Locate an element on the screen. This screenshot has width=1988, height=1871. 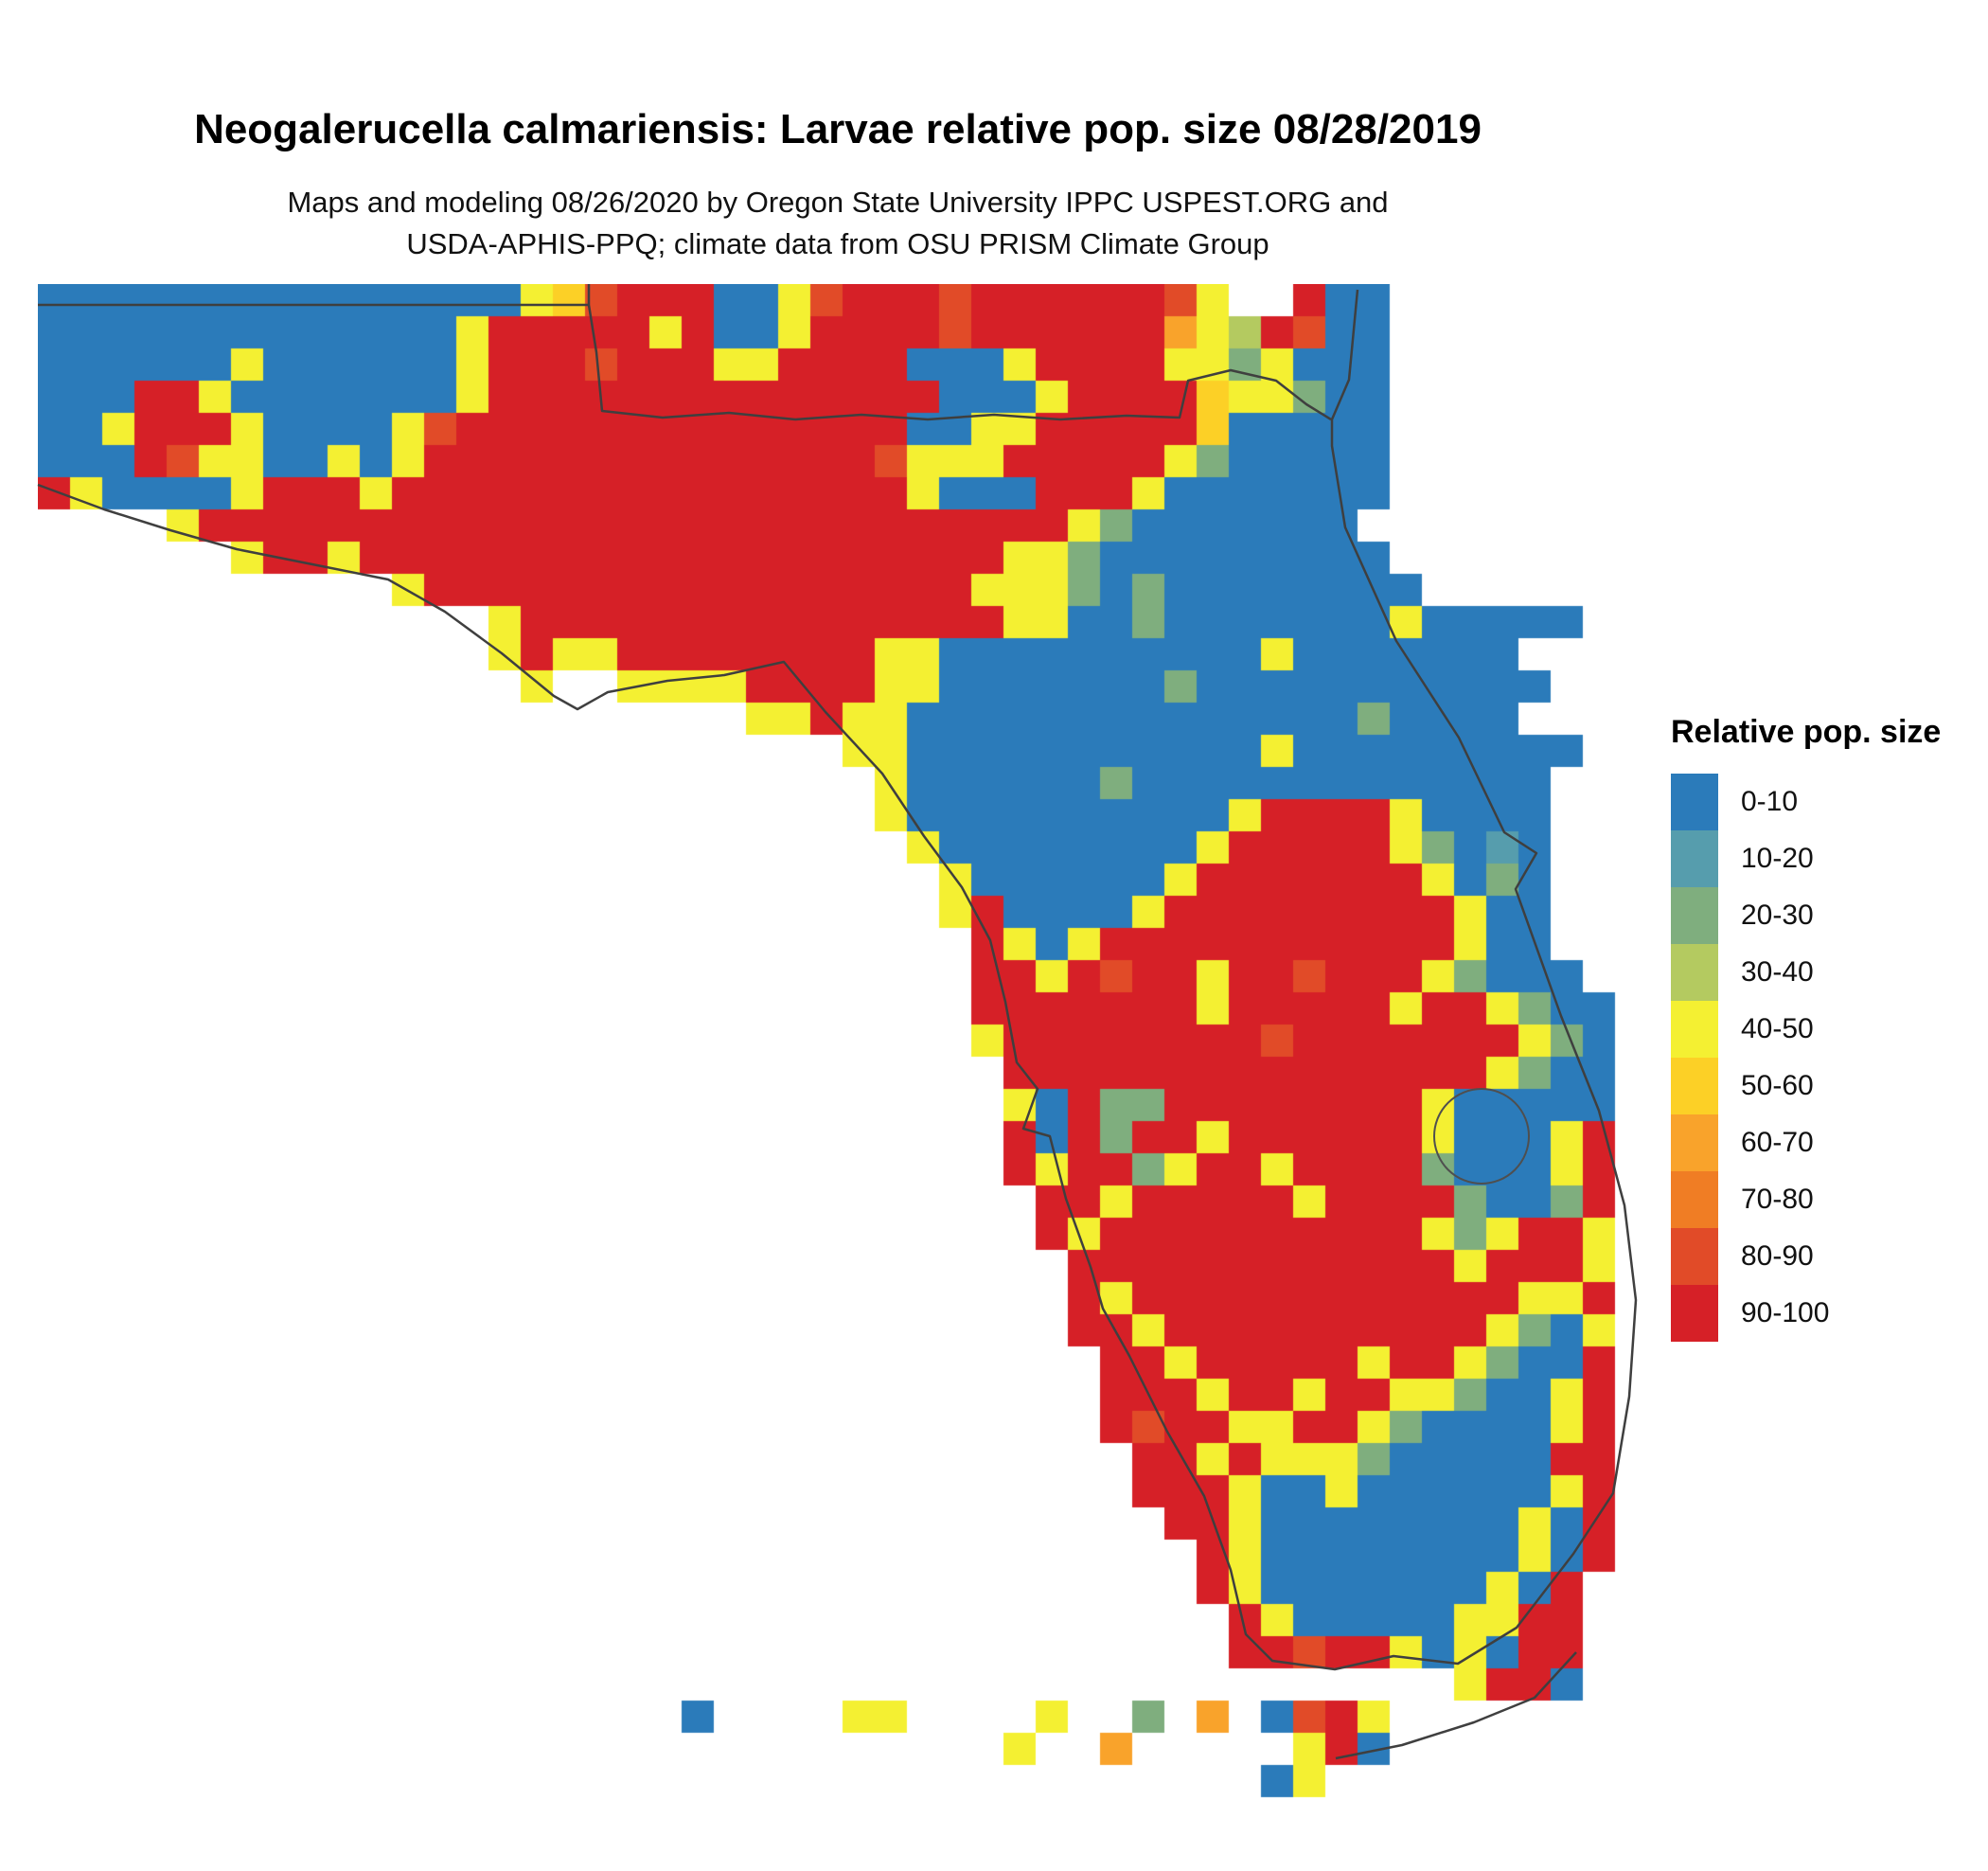
legend-bin-label: 0-10 is located at coordinates (1770, 801).